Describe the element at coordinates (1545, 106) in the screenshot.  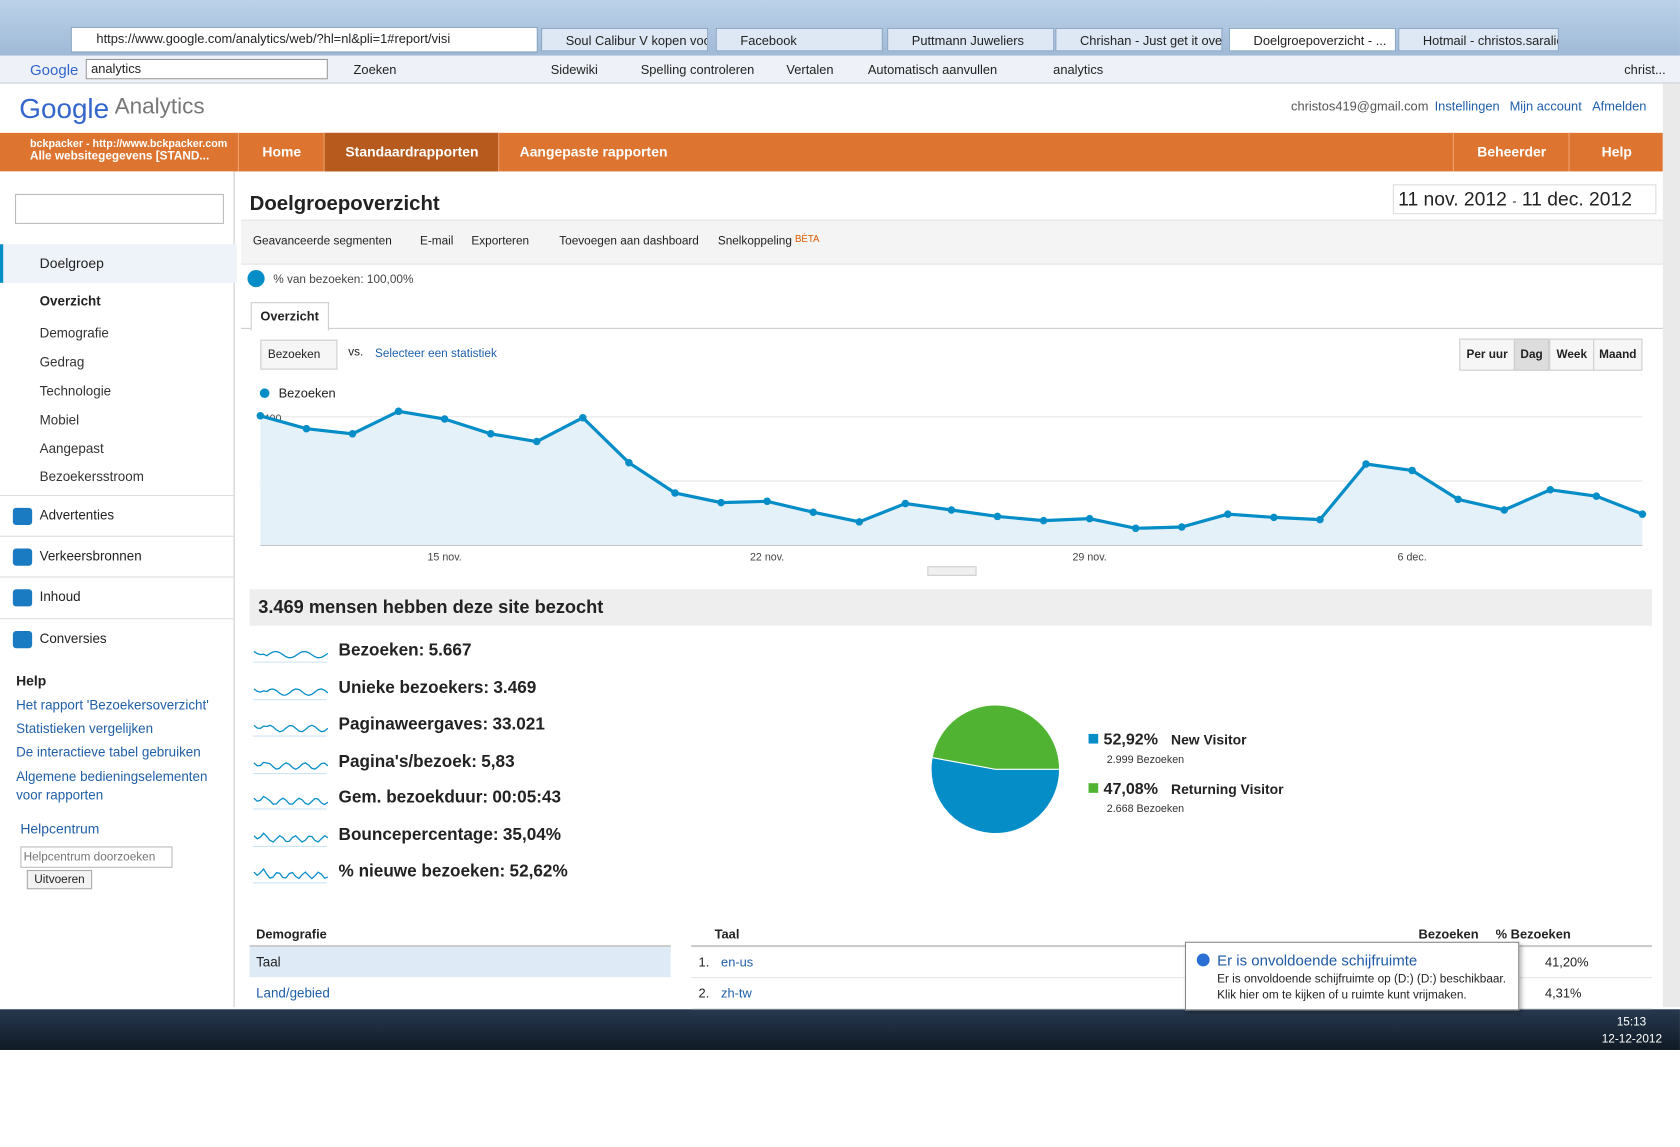
I see `header-link: Mijn account` at that location.